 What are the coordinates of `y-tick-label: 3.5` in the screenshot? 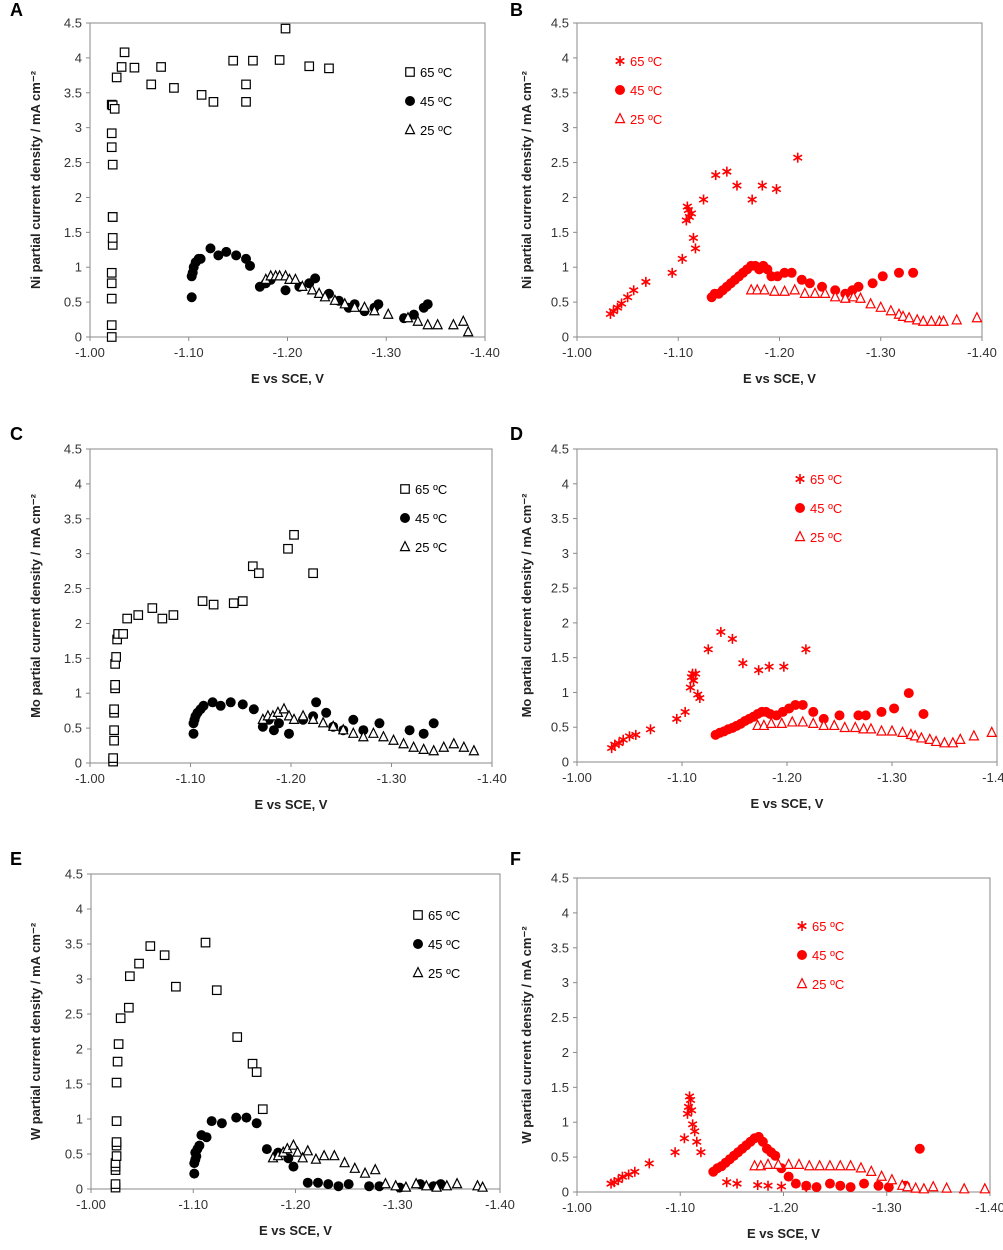 It's located at (74, 944).